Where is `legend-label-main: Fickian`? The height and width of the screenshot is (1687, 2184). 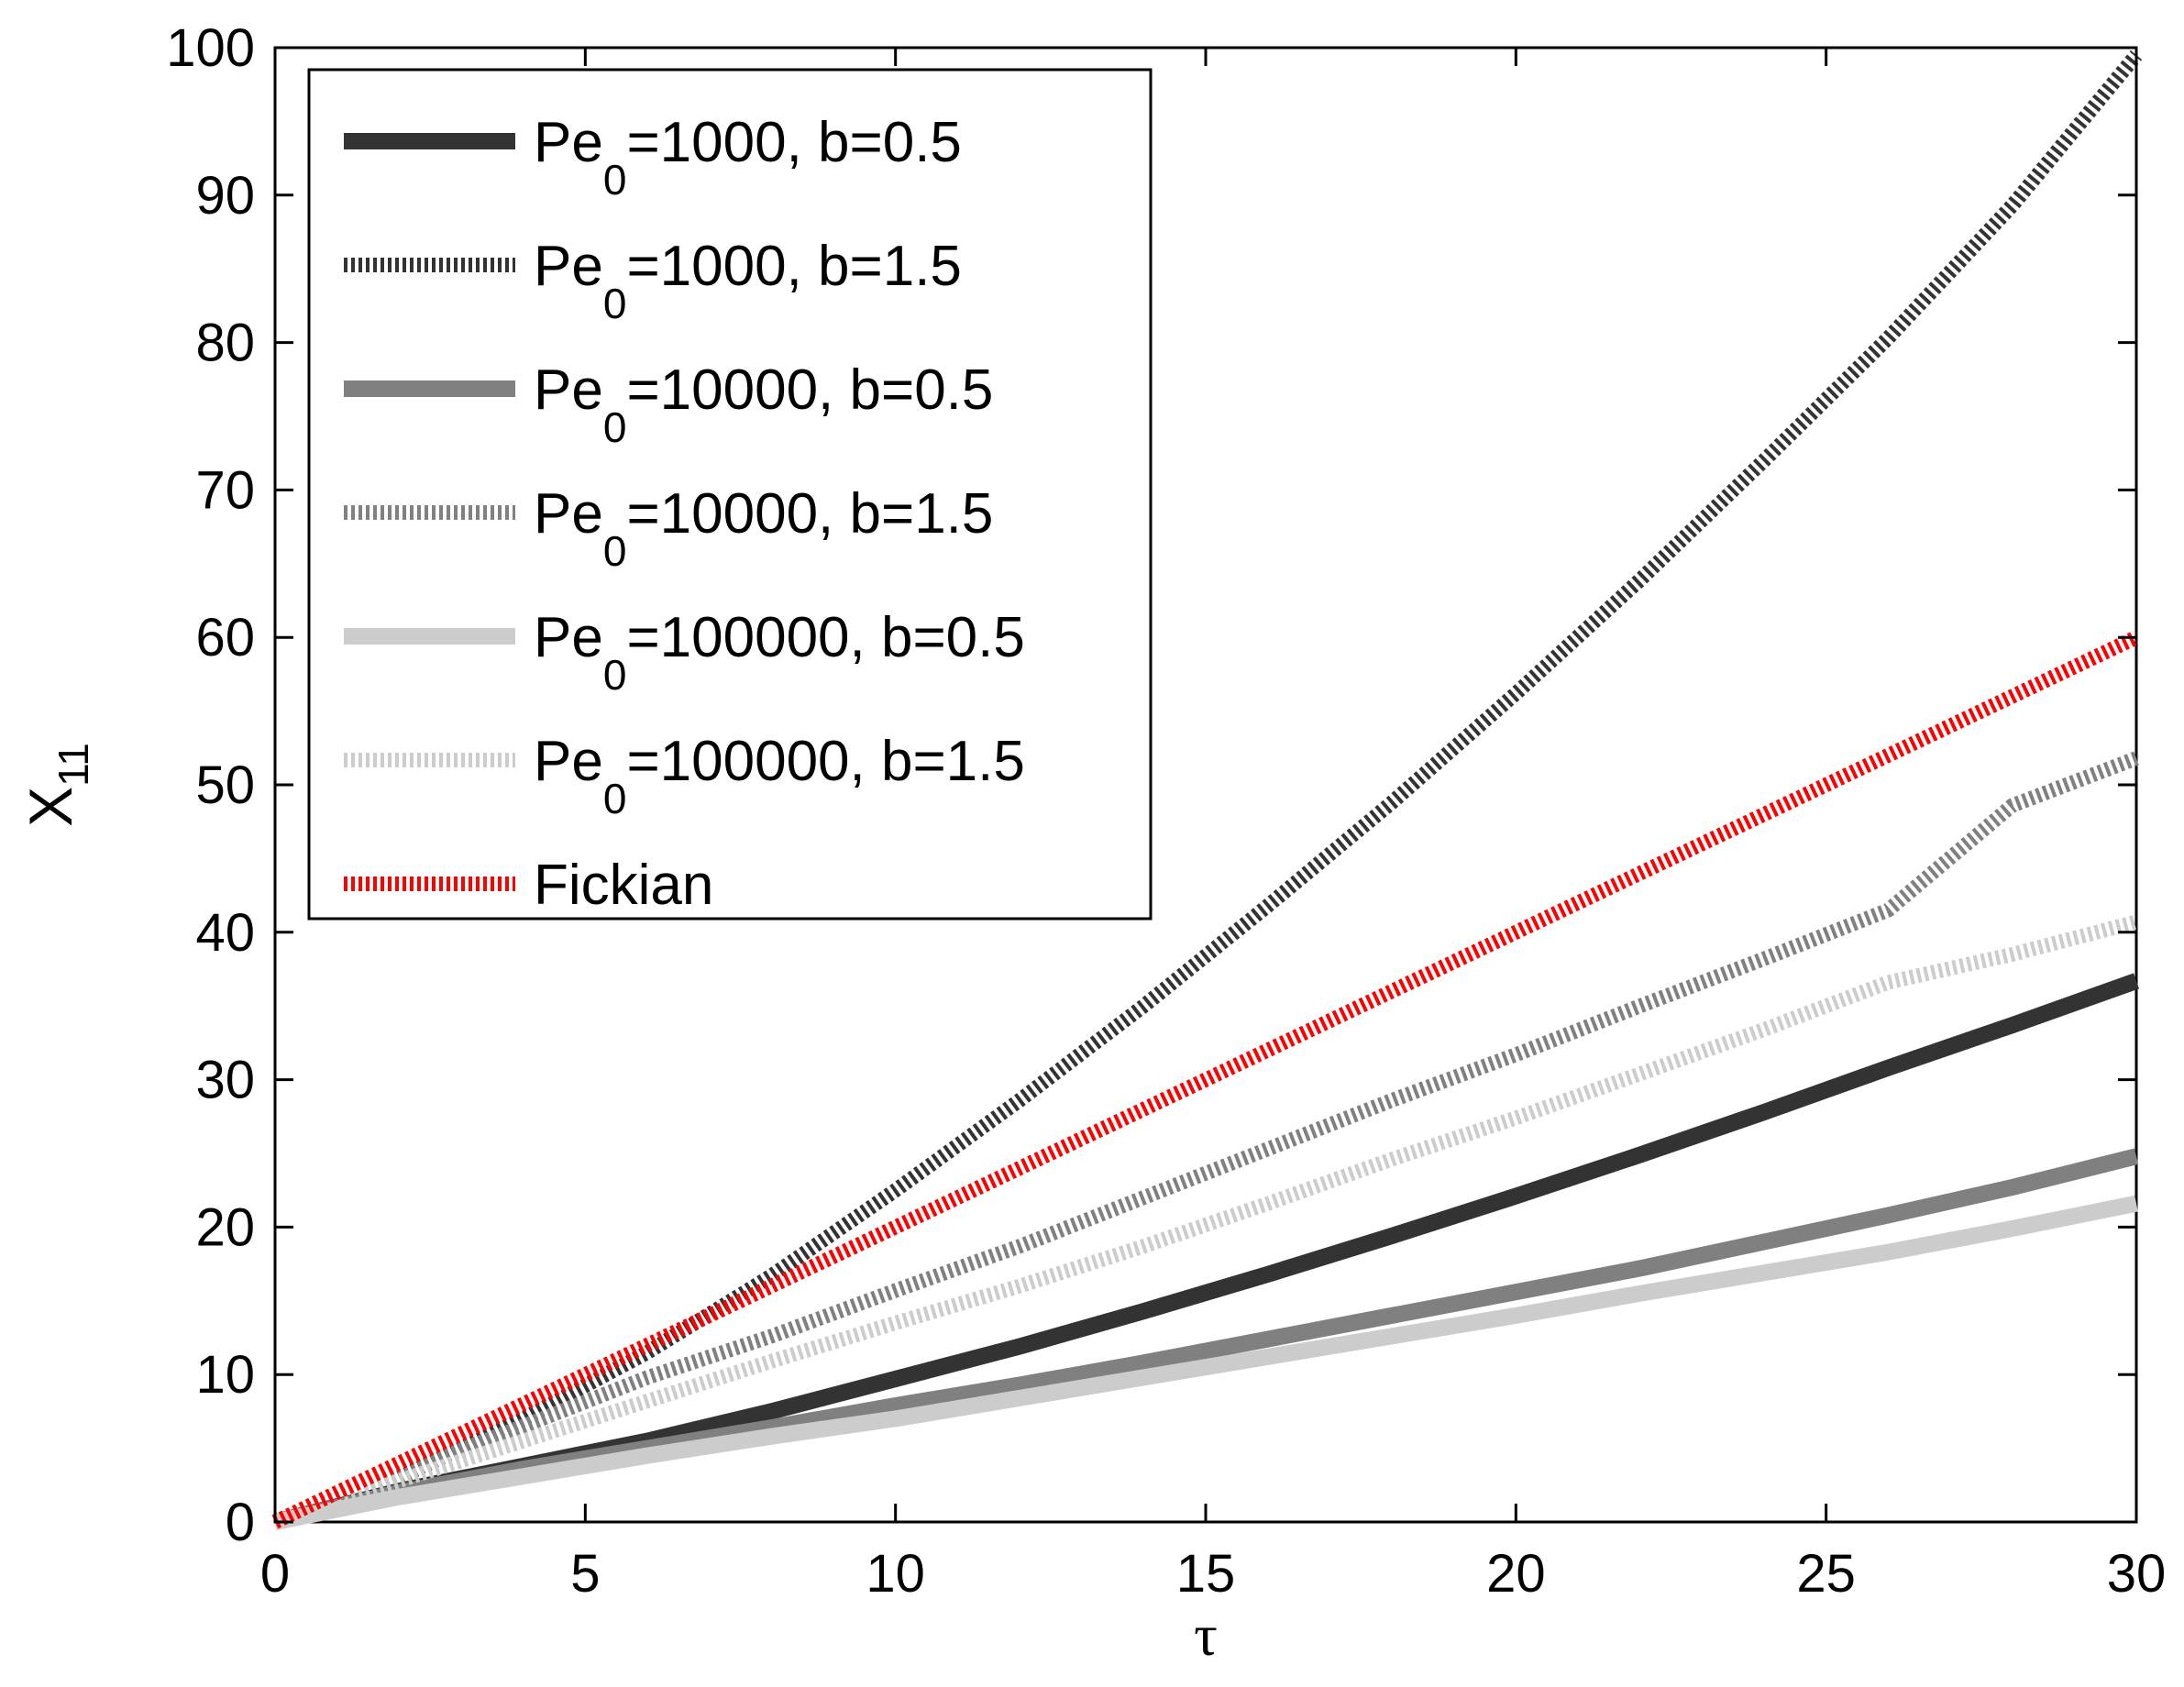
legend-label-main: Fickian is located at coordinates (623, 885).